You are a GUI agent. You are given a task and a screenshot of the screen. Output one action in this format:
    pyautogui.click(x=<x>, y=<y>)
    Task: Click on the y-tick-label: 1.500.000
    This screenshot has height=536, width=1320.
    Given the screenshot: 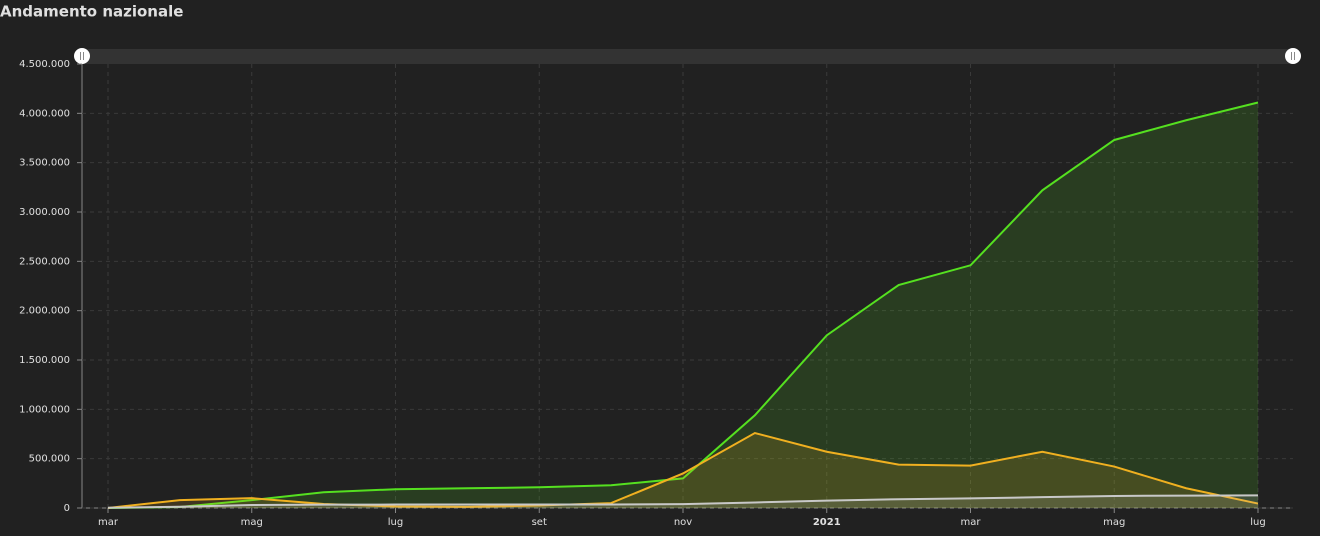 What is the action you would take?
    pyautogui.click(x=44, y=360)
    